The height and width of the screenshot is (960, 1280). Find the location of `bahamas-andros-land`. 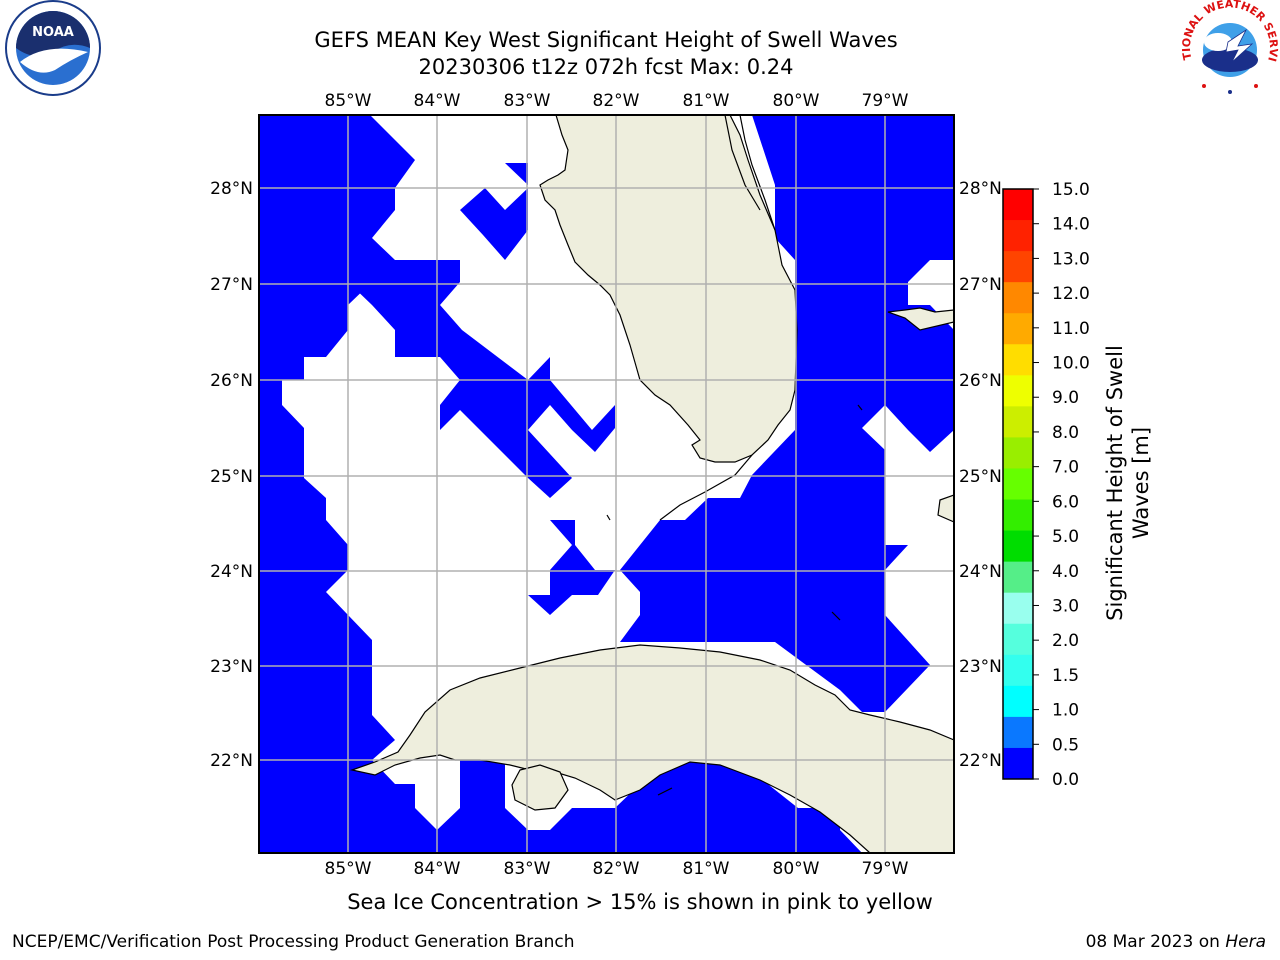

bahamas-andros-land is located at coordinates (920, 319).